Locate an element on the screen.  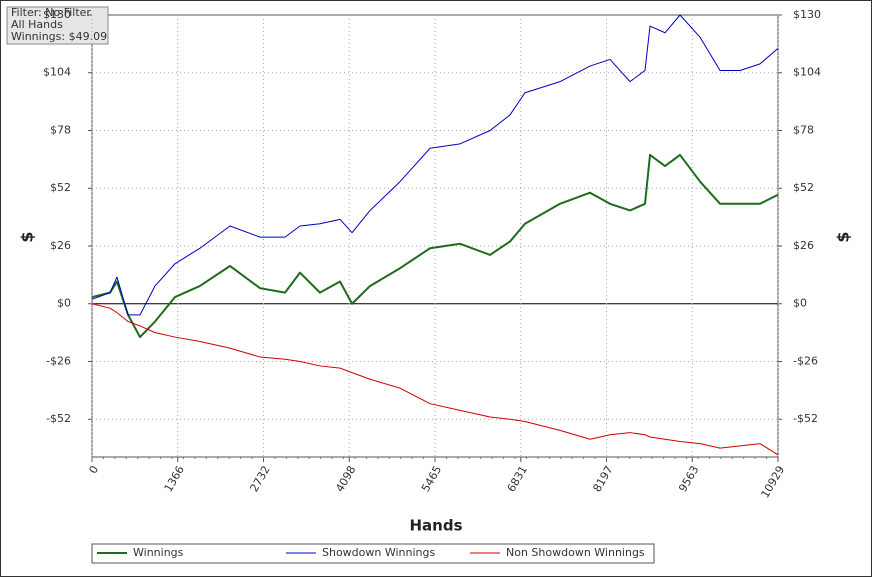
y2-tick-label: $104 is located at coordinates (807, 72).